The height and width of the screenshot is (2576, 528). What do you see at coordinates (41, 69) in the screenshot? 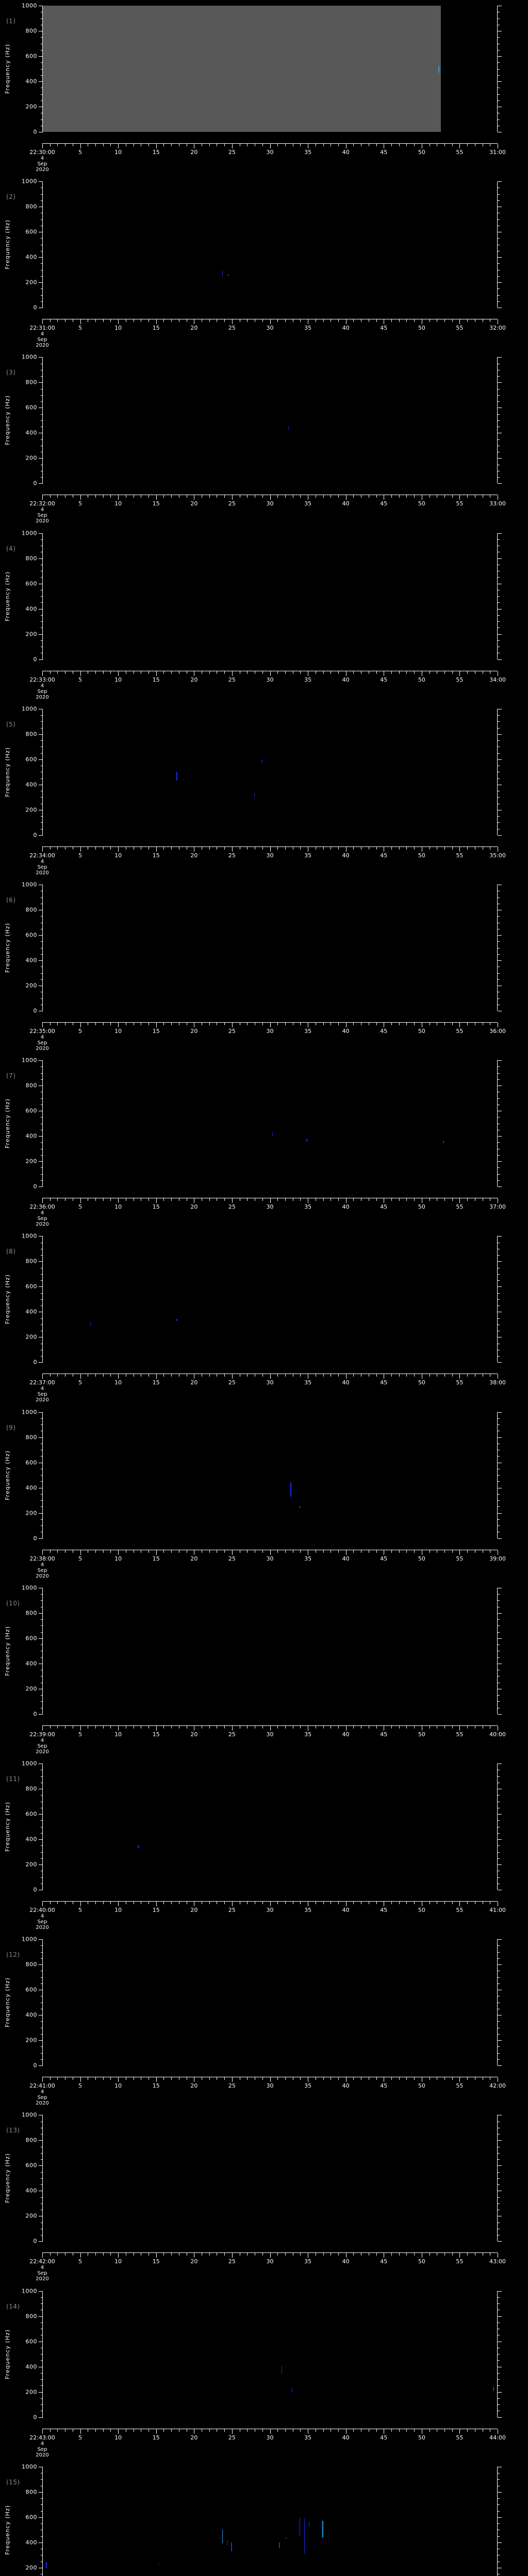
I see `y-ticks-left` at bounding box center [41, 69].